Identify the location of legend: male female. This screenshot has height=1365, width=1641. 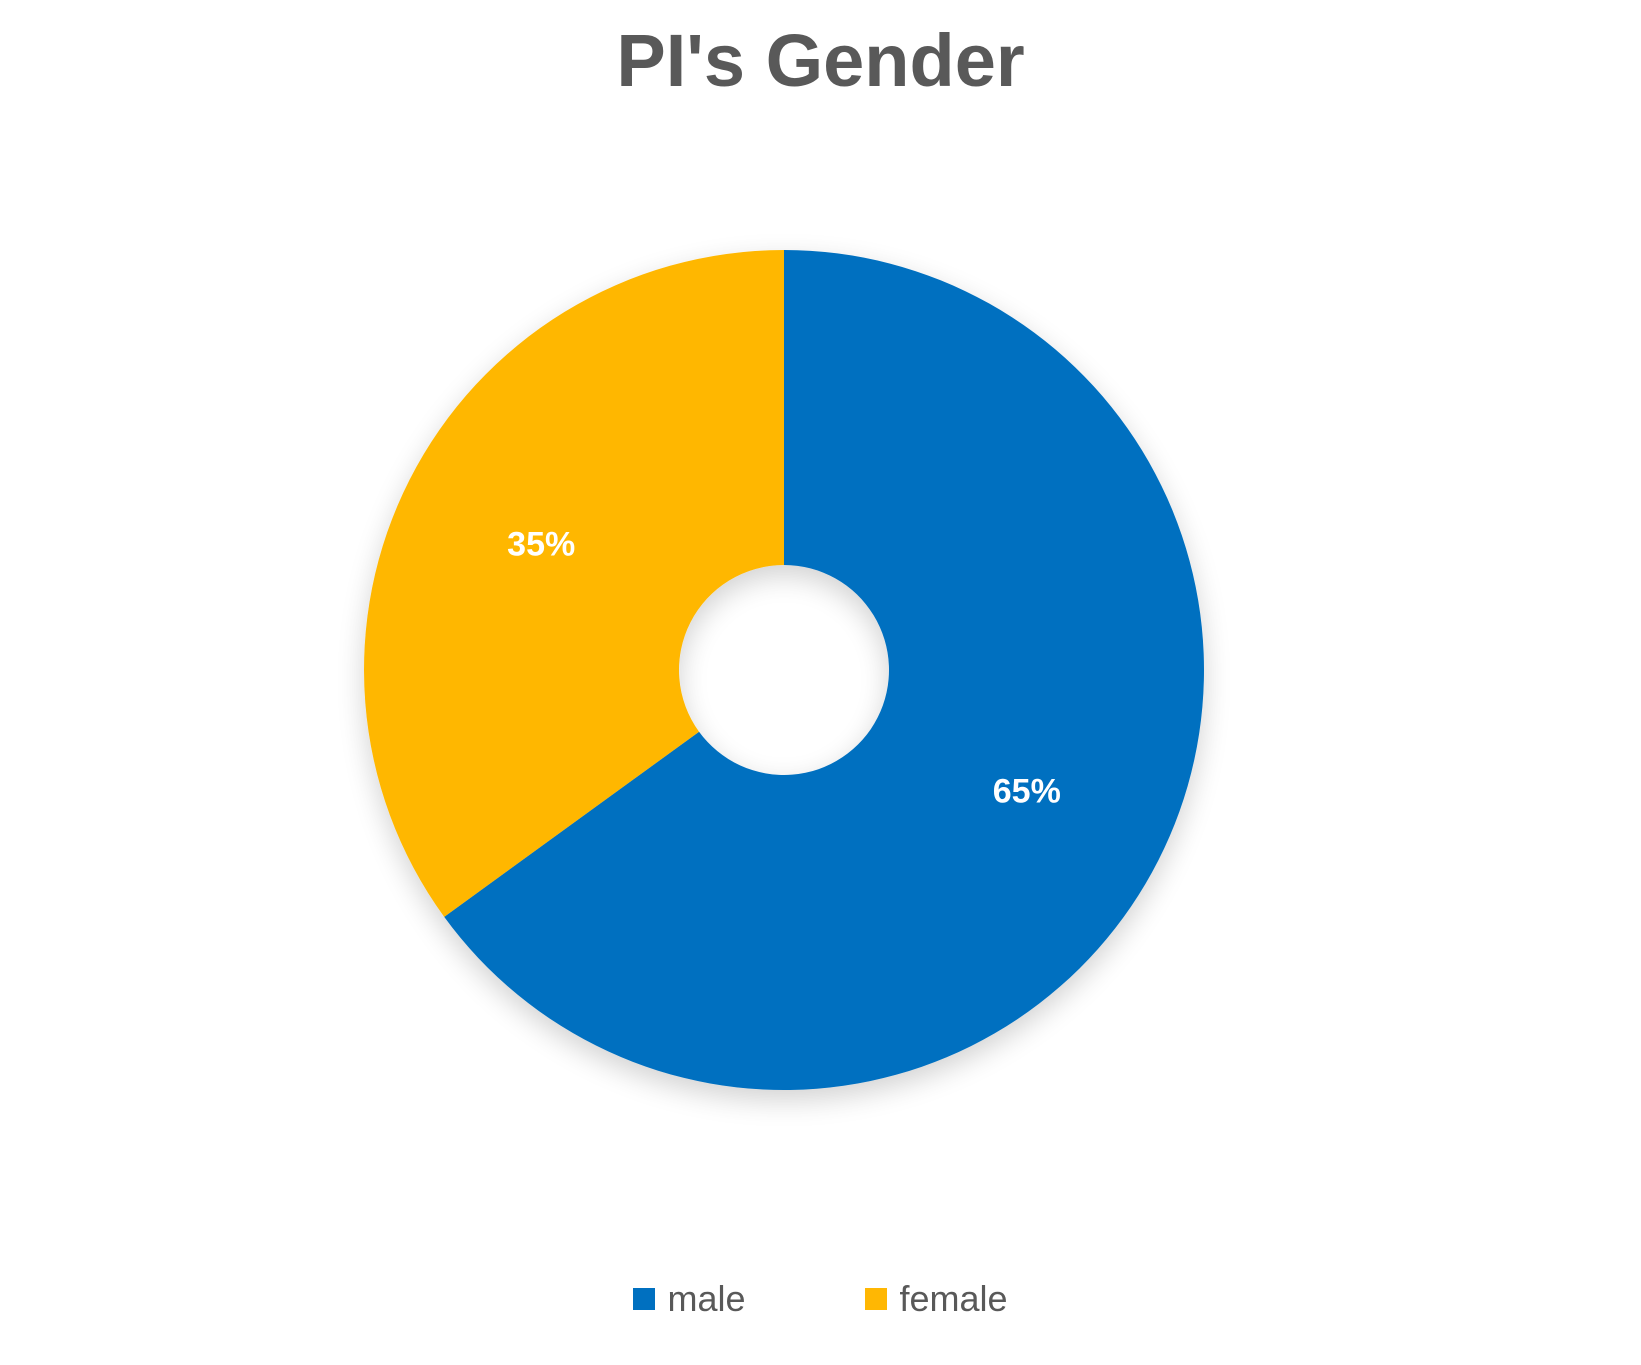
(820, 1299).